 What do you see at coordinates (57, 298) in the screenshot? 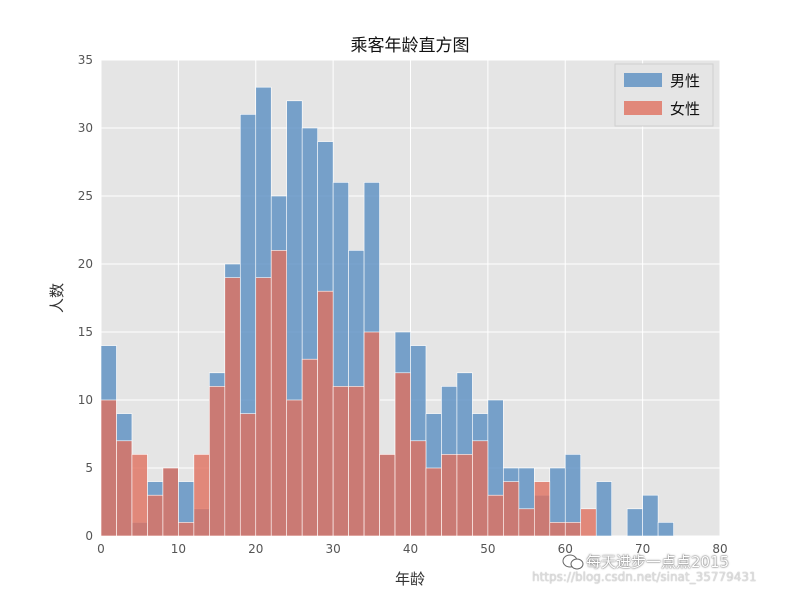
I see `y-axis-title: 人数` at bounding box center [57, 298].